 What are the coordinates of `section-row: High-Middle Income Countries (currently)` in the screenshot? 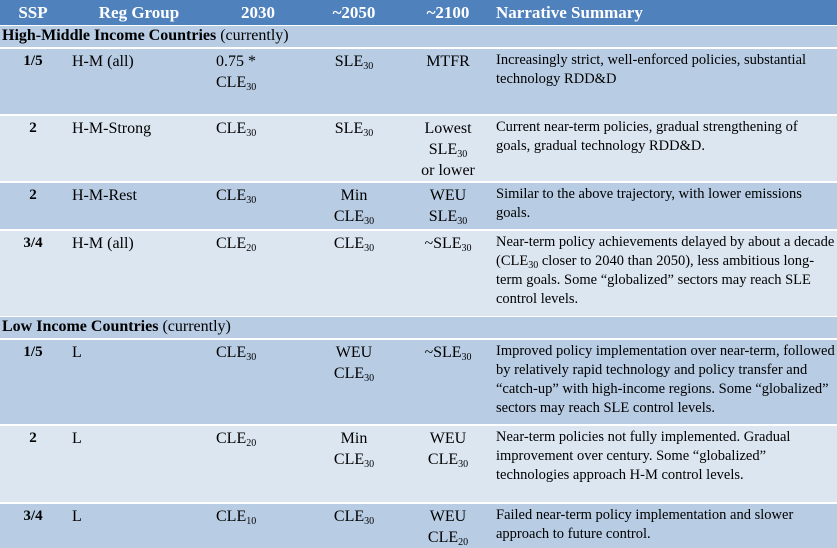 It's located at (418, 36).